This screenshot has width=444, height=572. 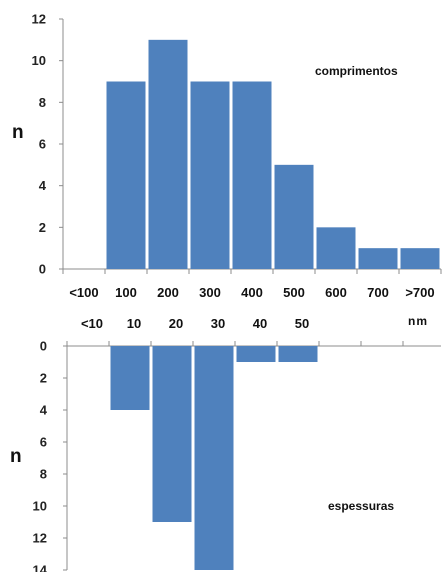 What do you see at coordinates (302, 323) in the screenshot?
I see `bottom-category-label: 50` at bounding box center [302, 323].